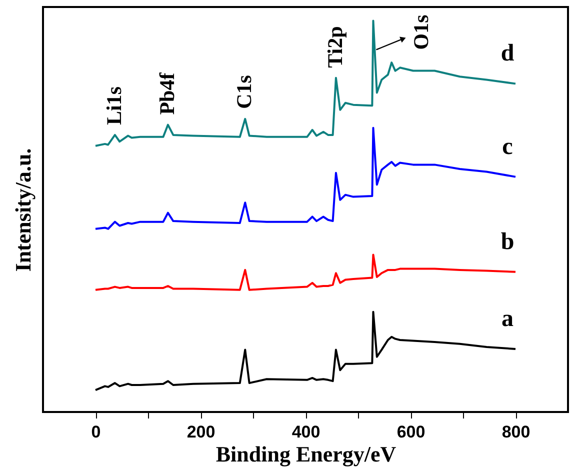 The image size is (572, 470). What do you see at coordinates (411, 432) in the screenshot?
I see `x-tick-label: 600` at bounding box center [411, 432].